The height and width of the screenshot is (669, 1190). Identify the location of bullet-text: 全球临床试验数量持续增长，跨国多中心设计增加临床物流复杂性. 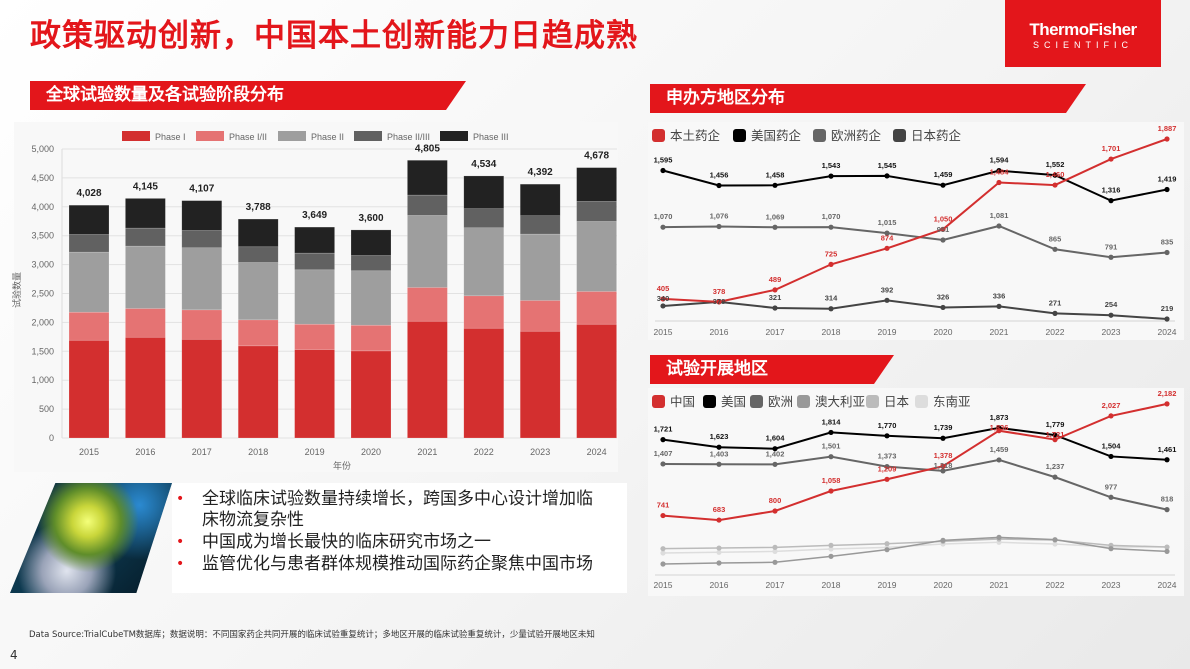
(397, 509).